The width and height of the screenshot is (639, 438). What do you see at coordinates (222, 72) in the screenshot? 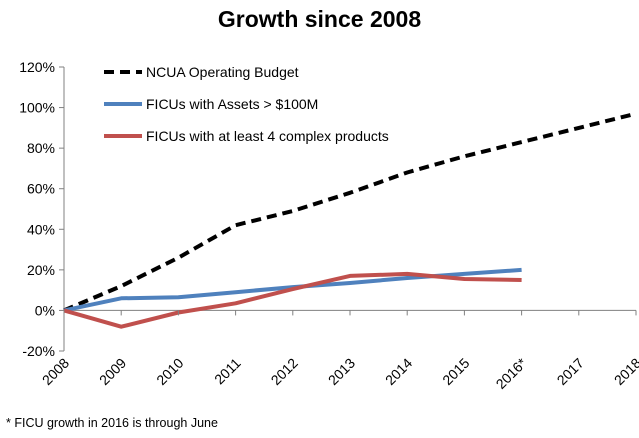
I see `legend-label-1: NCUA Operating Budget` at bounding box center [222, 72].